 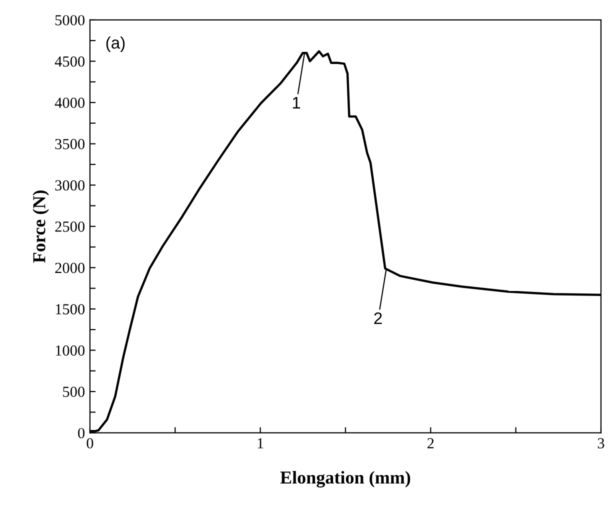 What do you see at coordinates (70, 309) in the screenshot?
I see `y-tick-label: 1500` at bounding box center [70, 309].